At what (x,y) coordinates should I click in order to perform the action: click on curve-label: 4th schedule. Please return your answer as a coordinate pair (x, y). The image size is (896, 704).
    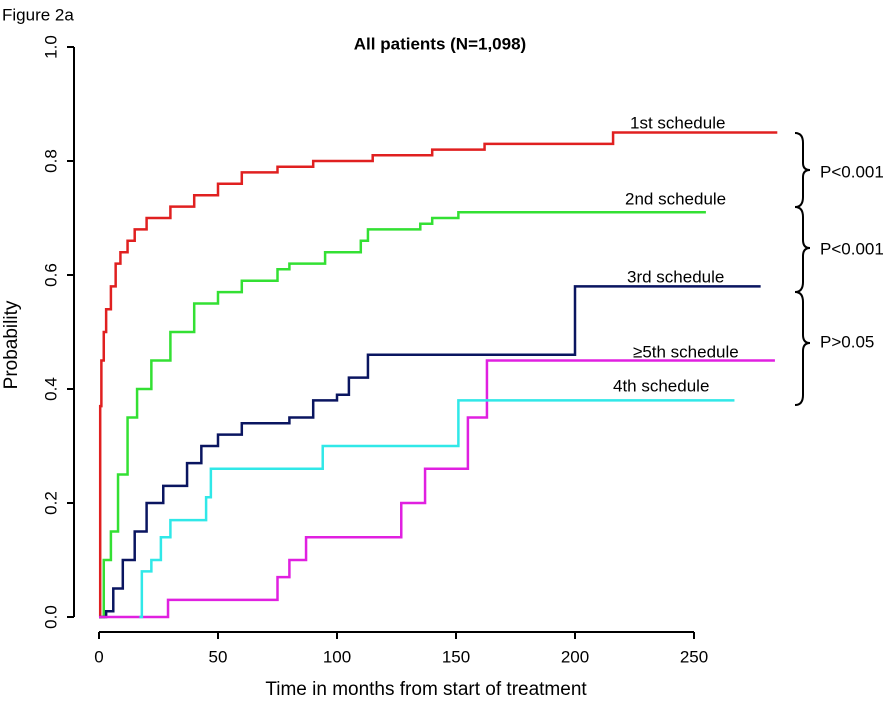
    Looking at the image, I should click on (661, 385).